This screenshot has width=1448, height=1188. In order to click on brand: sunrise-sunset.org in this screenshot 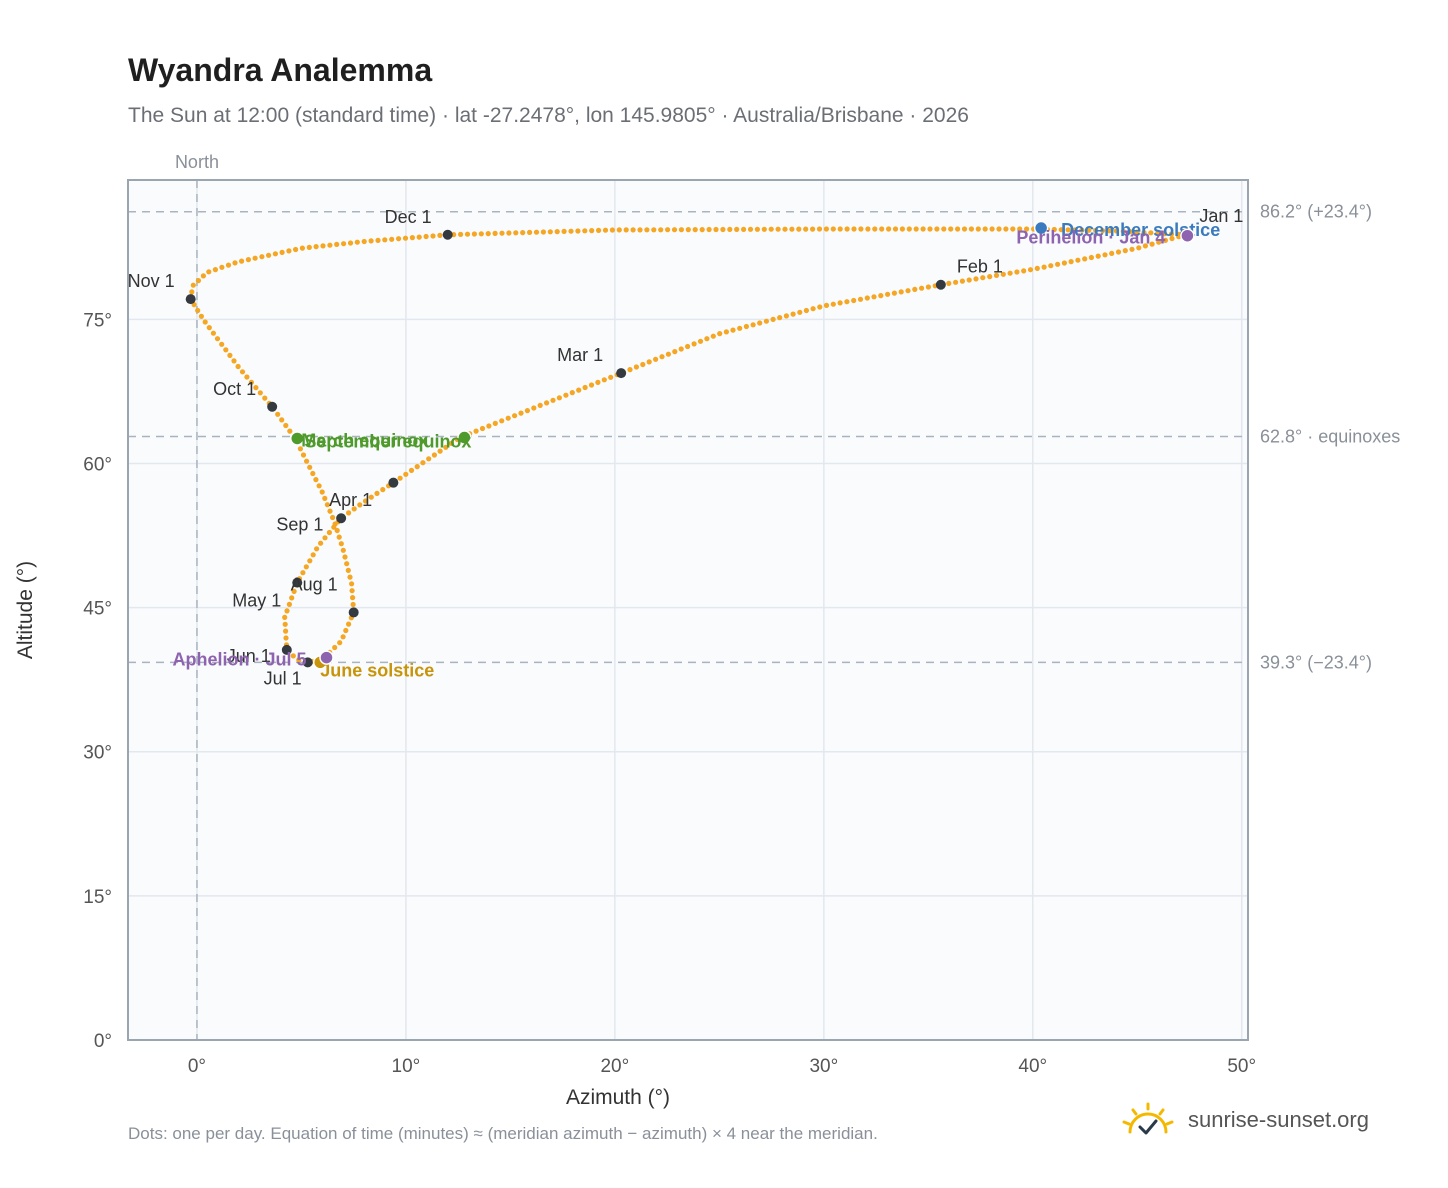, I will do `click(1244, 1120)`.